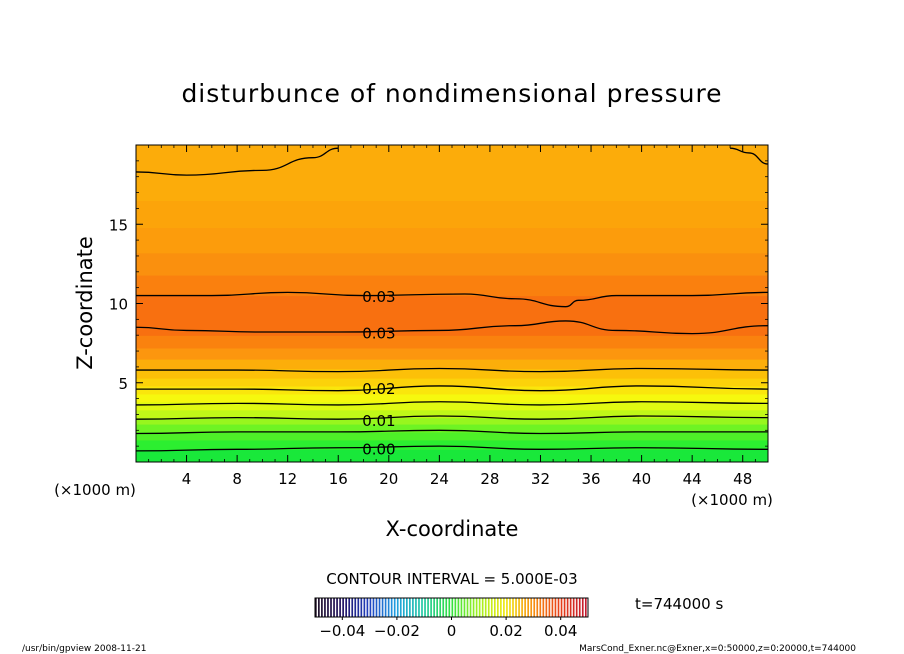 The width and height of the screenshot is (904, 654). I want to click on x-axis-label: X-coordinate, so click(452, 529).